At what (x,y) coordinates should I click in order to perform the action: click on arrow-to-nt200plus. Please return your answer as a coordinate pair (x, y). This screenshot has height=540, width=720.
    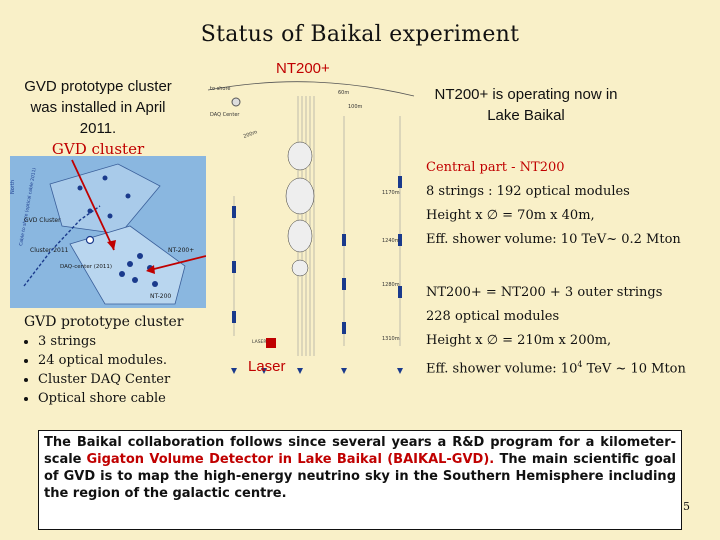
    Looking at the image, I should click on (177, 263).